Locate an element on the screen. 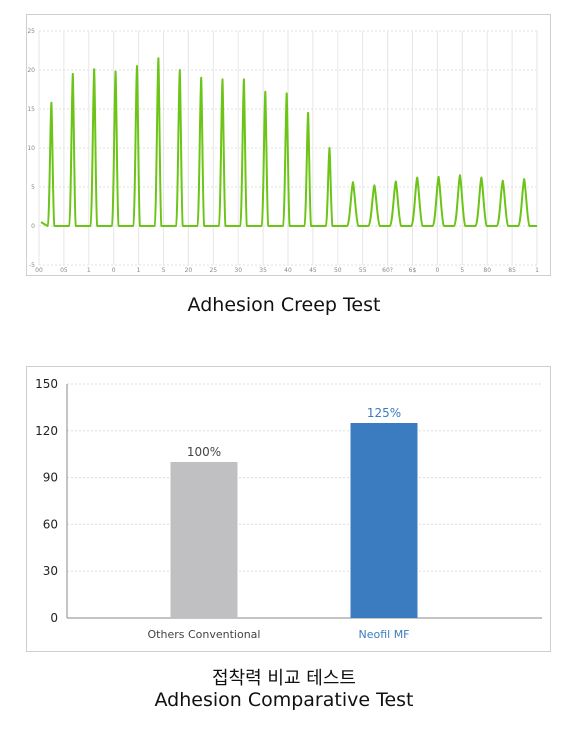  x-tick-label: 45 is located at coordinates (313, 270).